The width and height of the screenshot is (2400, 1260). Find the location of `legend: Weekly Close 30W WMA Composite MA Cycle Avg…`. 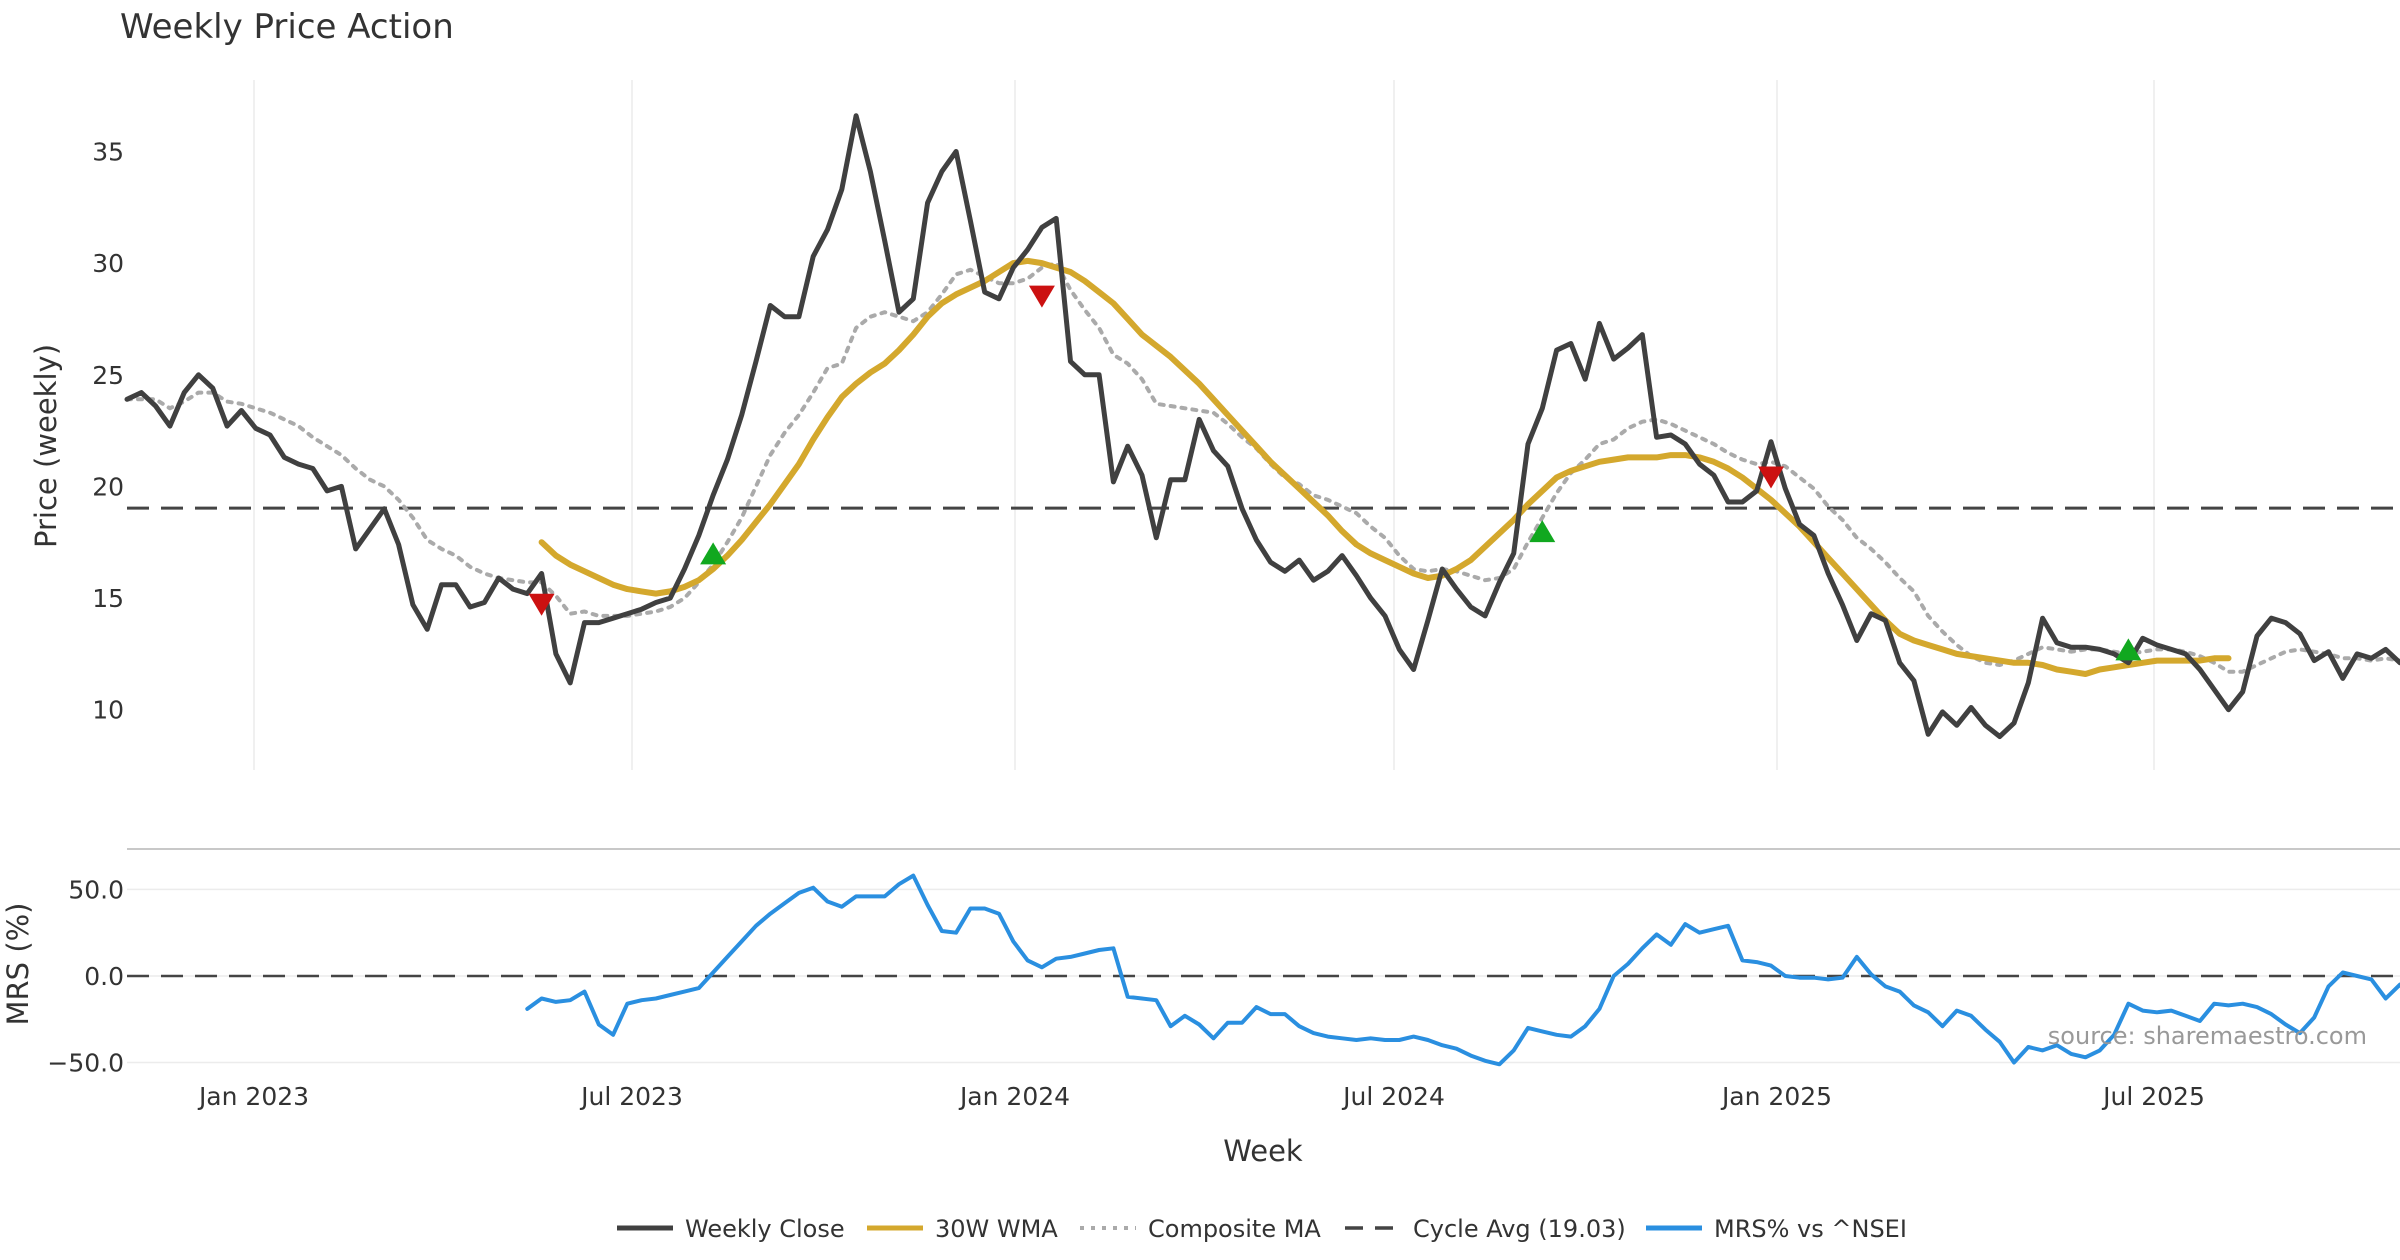

legend: Weekly Close 30W WMA Composite MA Cycle Avg… is located at coordinates (1262, 1229).